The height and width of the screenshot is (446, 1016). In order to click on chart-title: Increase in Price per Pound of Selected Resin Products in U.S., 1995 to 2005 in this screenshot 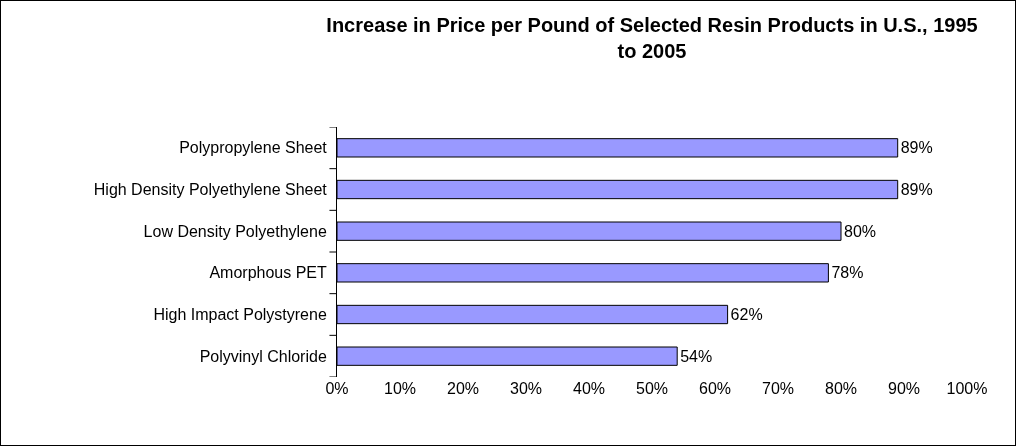, I will do `click(652, 38)`.